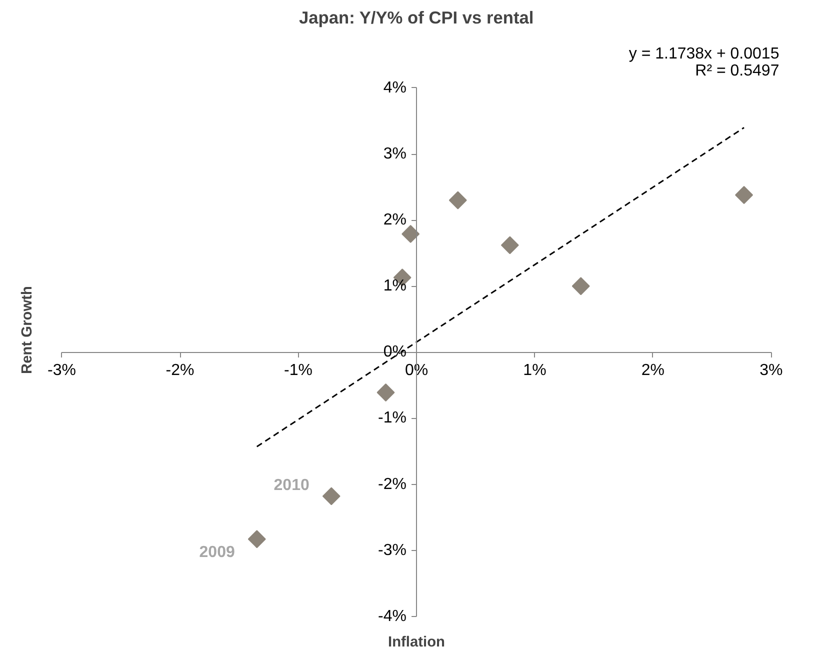 The height and width of the screenshot is (671, 824). Describe the element at coordinates (180, 371) in the screenshot. I see `x-tick-label: -2%` at that location.